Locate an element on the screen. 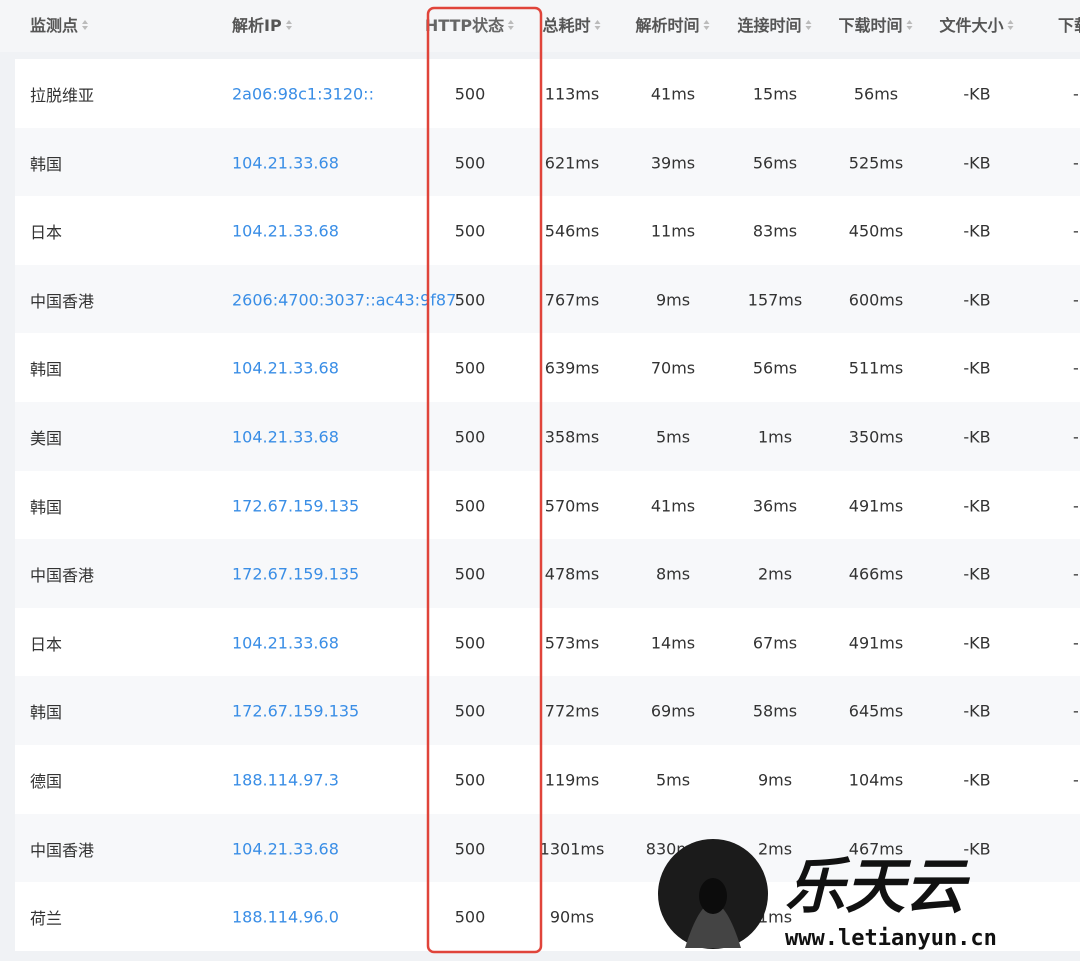  table-cell: 1ms is located at coordinates (775, 437).